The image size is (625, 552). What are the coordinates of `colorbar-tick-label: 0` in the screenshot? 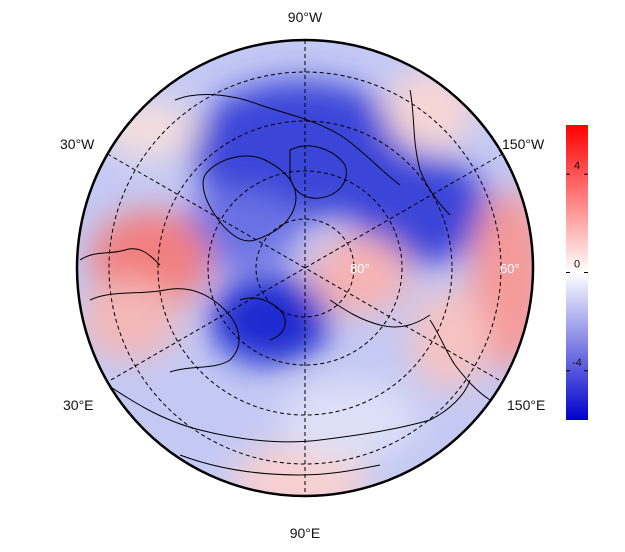 It's located at (577, 265).